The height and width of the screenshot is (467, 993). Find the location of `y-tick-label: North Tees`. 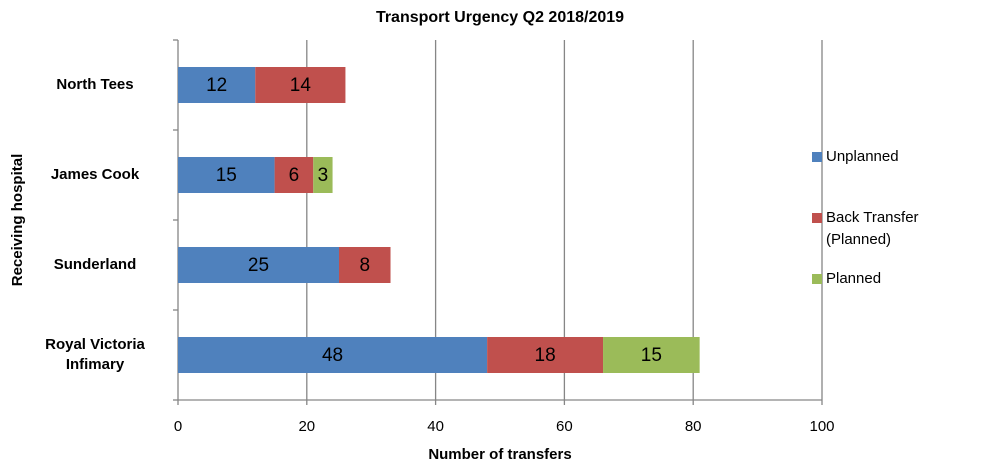

y-tick-label: North Tees is located at coordinates (95, 84).